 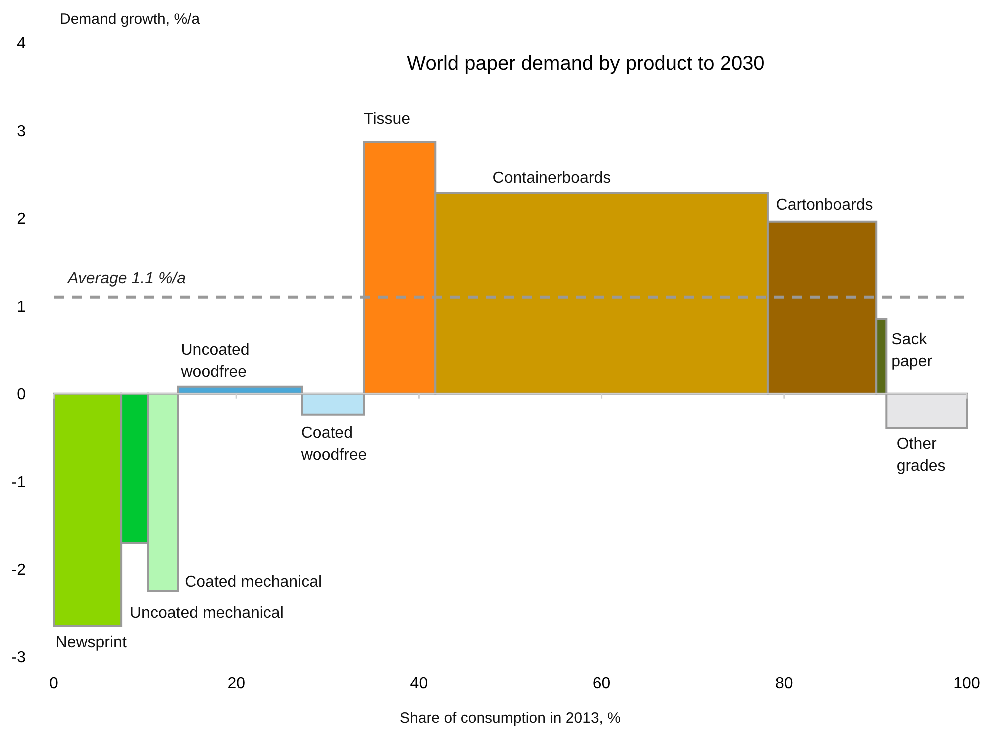 What do you see at coordinates (21, 44) in the screenshot?
I see `y-tick-label: 4` at bounding box center [21, 44].